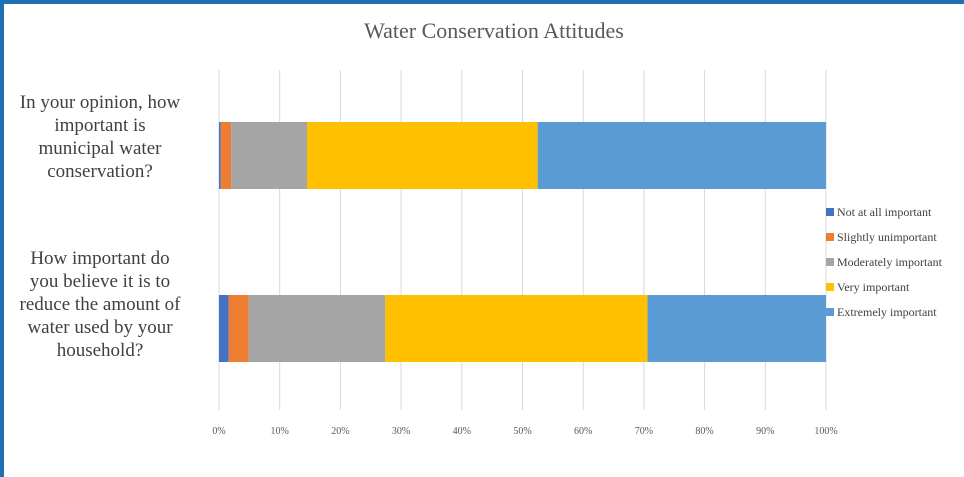  I want to click on x-axis-ticks: 0% 10% 20% 30% 40% 50% 60% 70% 80% 90% 100%, so click(524, 431).